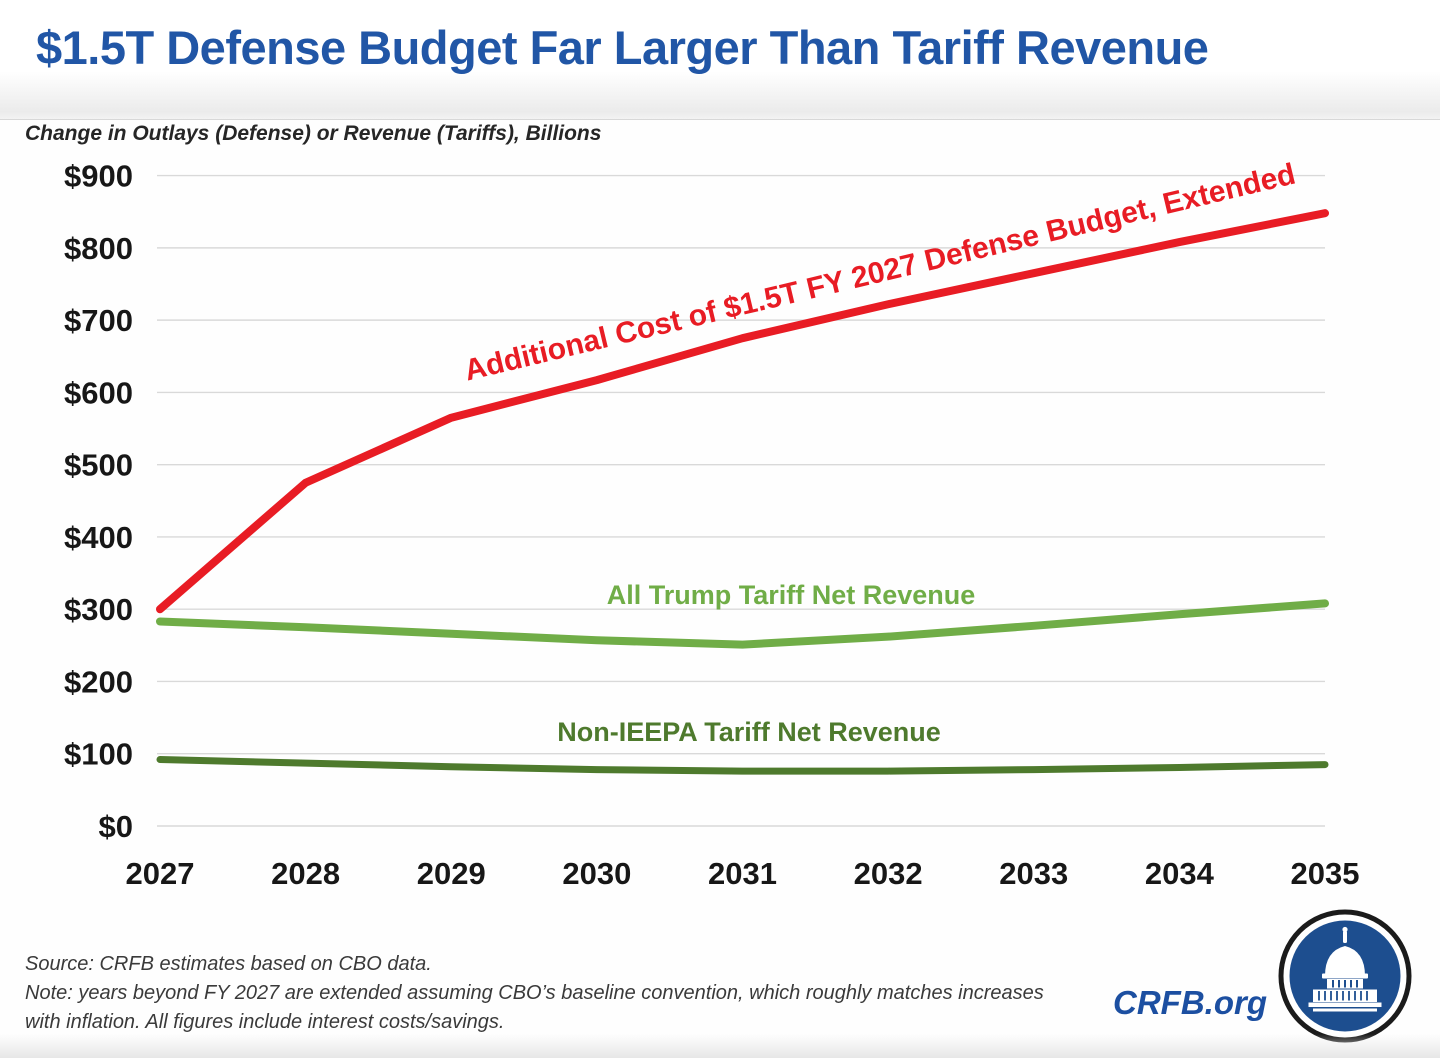 The image size is (1440, 1058). What do you see at coordinates (98, 681) in the screenshot?
I see `svg-text: $200` at bounding box center [98, 681].